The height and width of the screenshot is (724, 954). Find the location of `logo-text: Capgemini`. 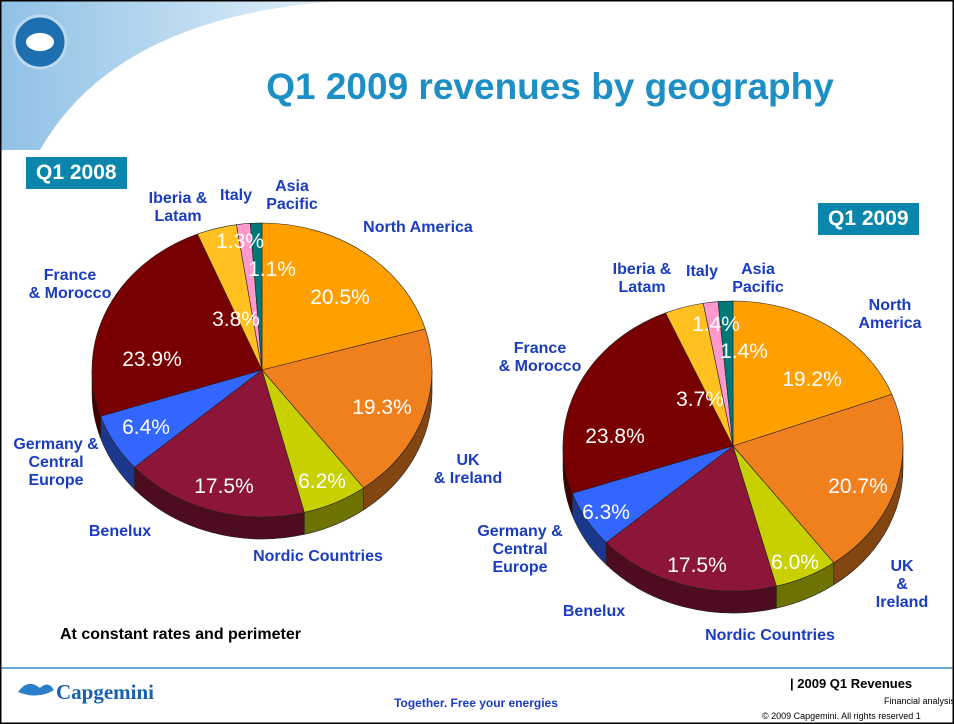

logo-text: Capgemini is located at coordinates (105, 692).